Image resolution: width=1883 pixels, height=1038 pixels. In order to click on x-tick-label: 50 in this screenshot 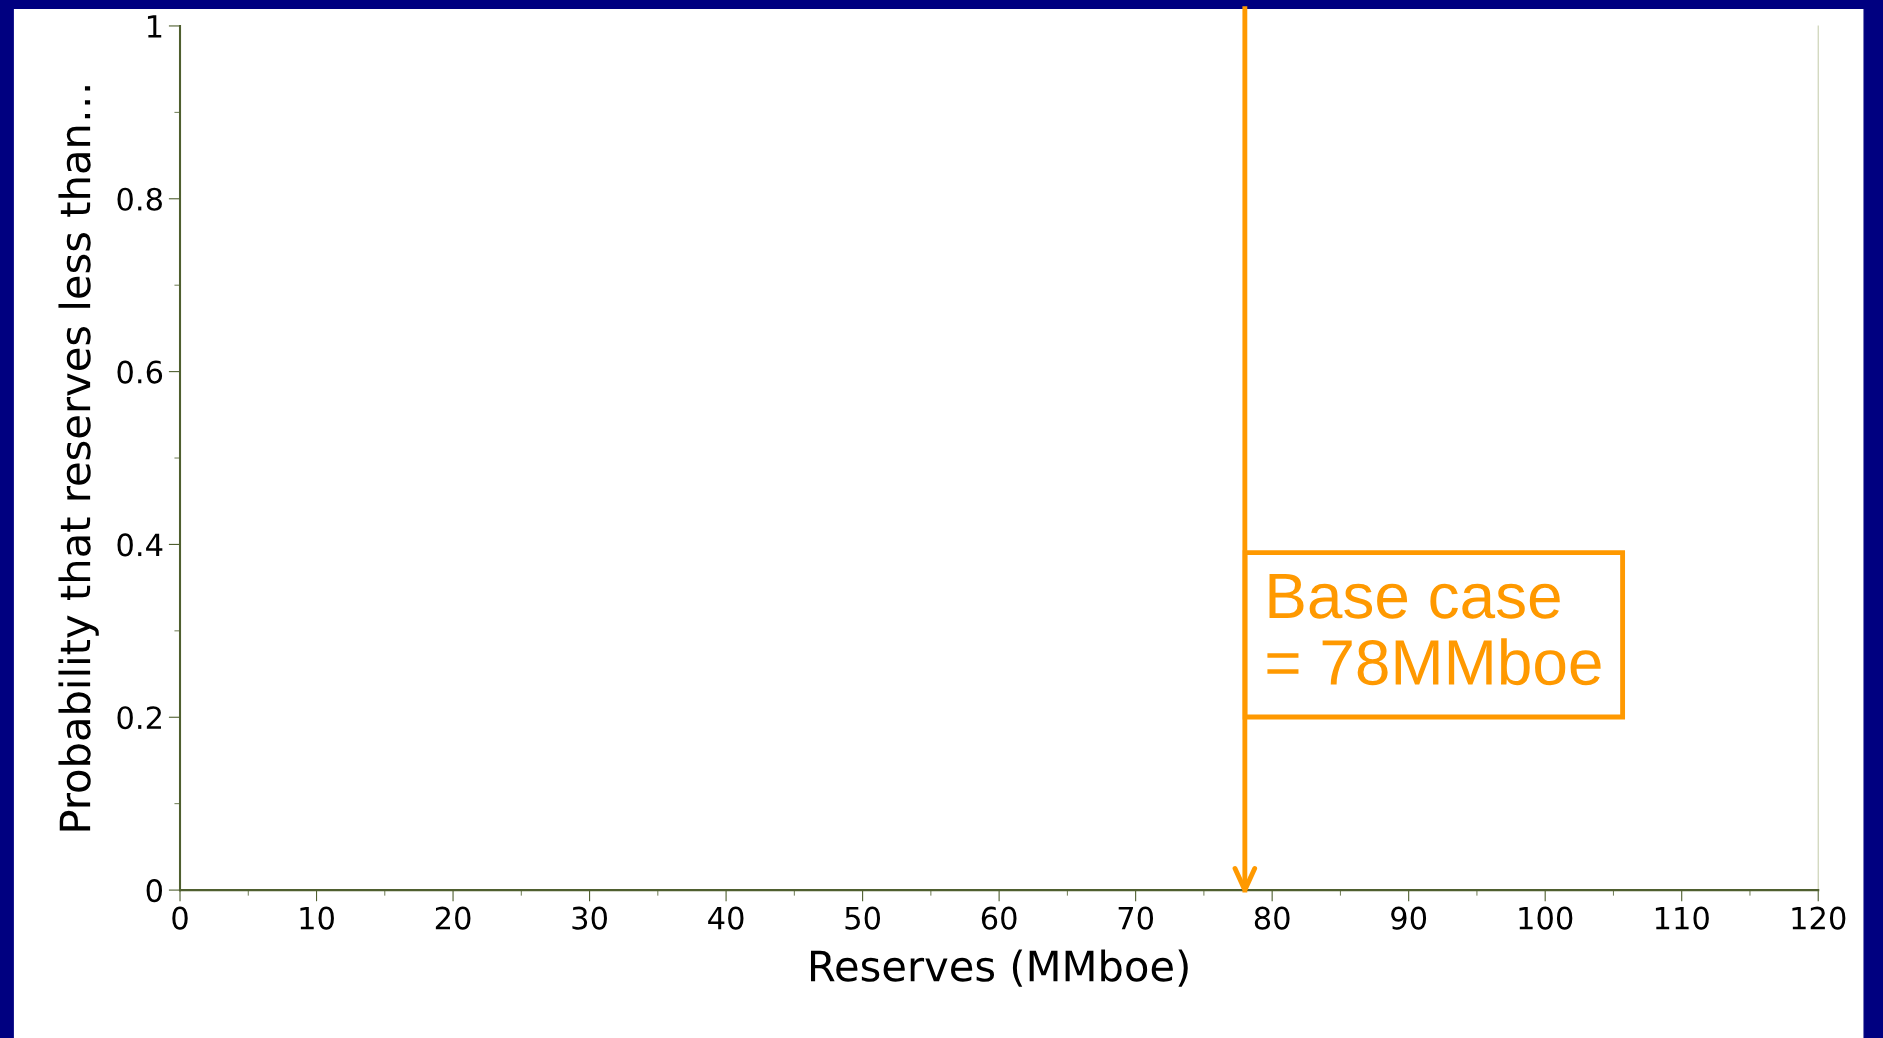, I will do `click(863, 918)`.